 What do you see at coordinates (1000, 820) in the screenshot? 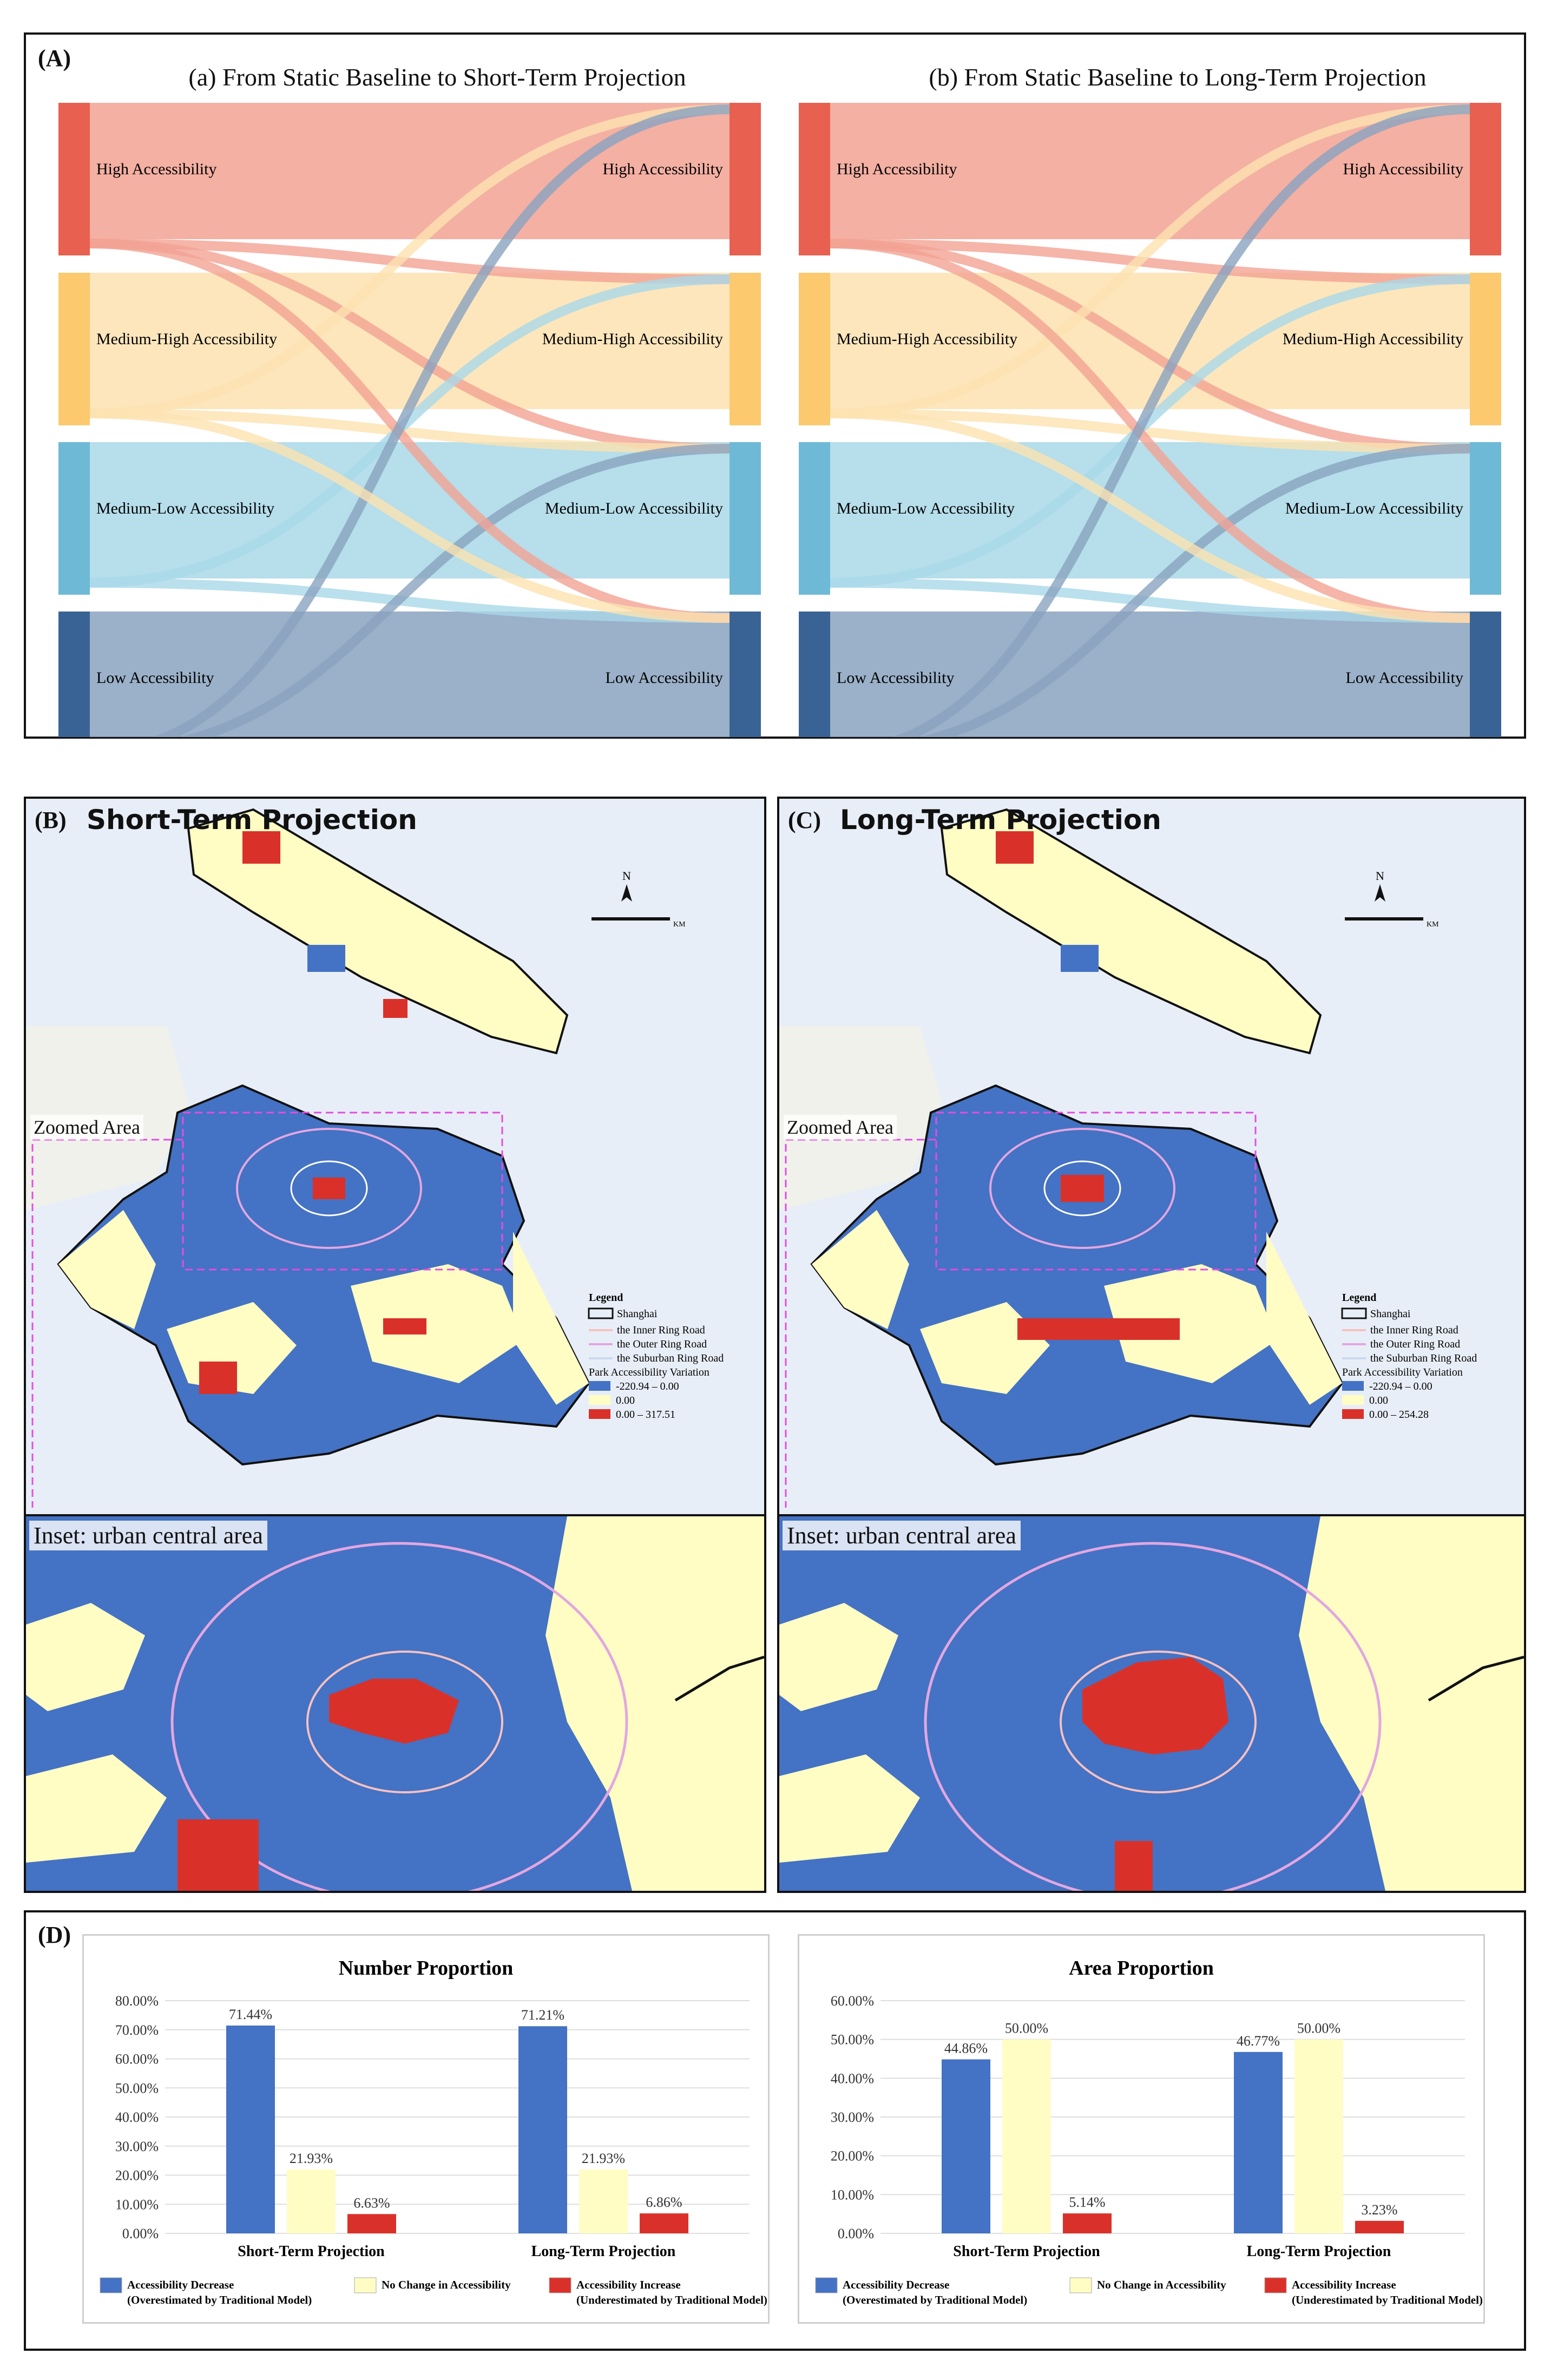
I see `long-term-map-title: Long-Term Projection` at bounding box center [1000, 820].